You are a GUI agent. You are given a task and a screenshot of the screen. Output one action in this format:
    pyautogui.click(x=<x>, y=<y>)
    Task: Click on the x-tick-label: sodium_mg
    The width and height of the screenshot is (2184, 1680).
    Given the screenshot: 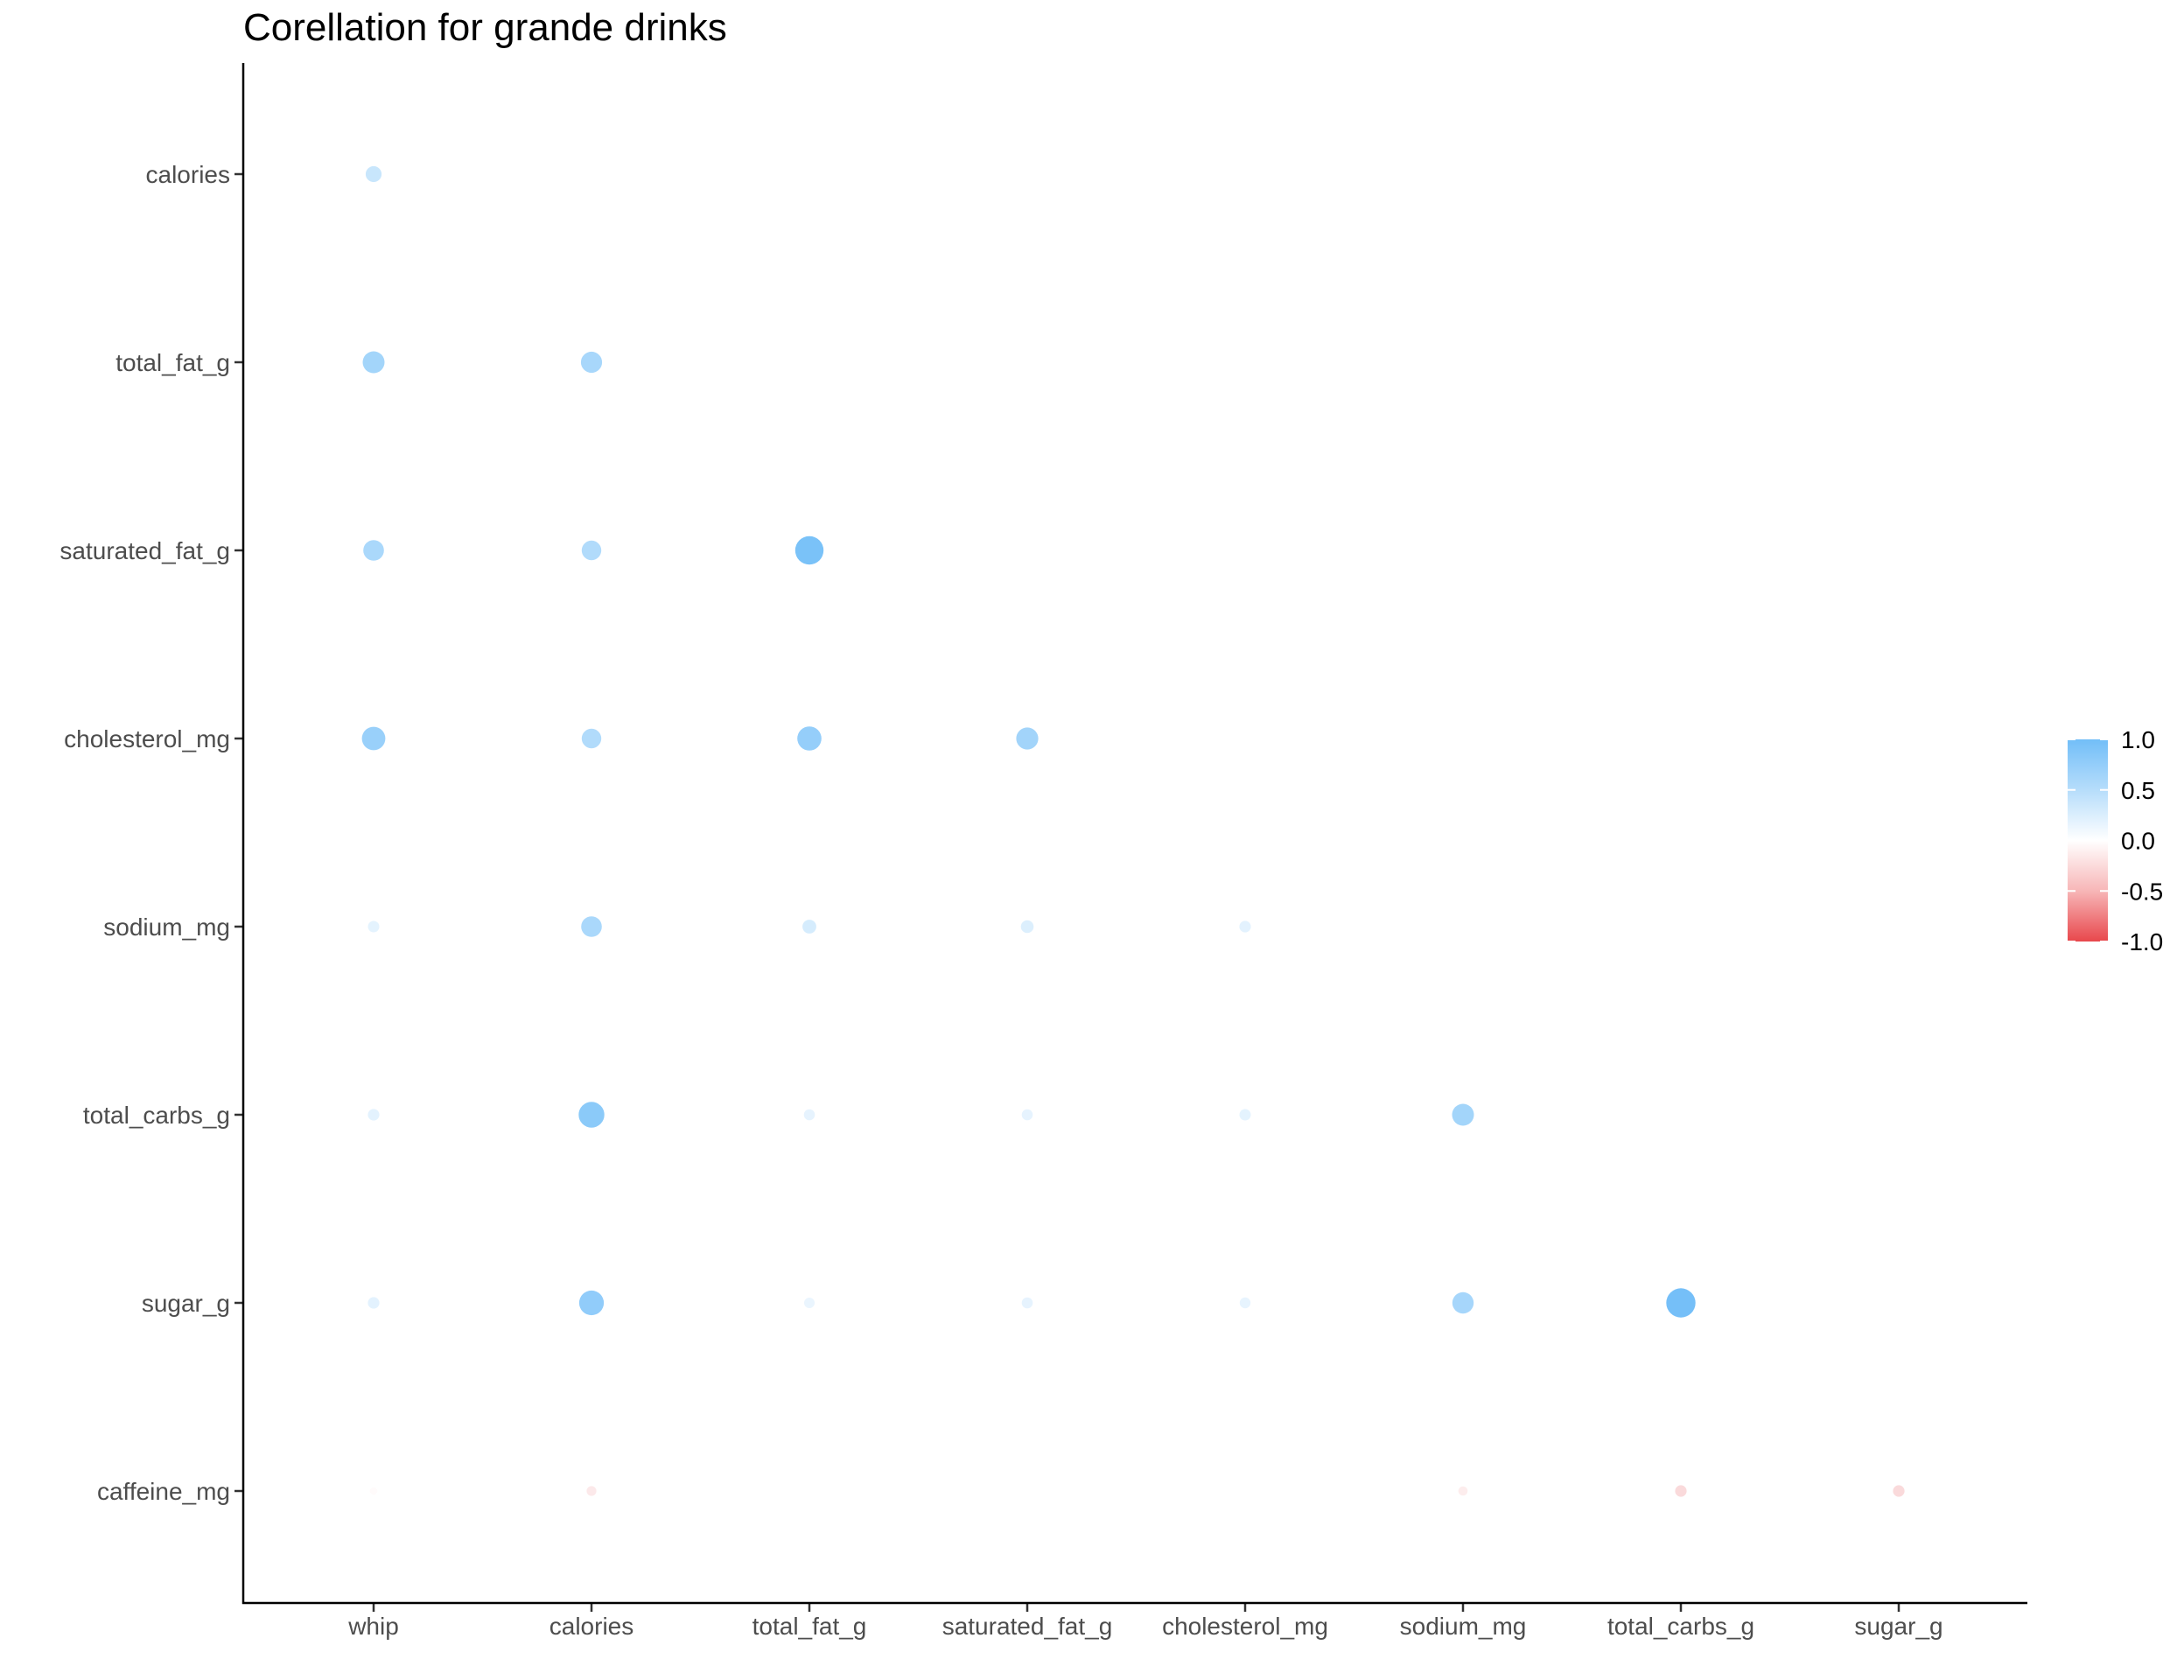 What is the action you would take?
    pyautogui.click(x=1463, y=1626)
    